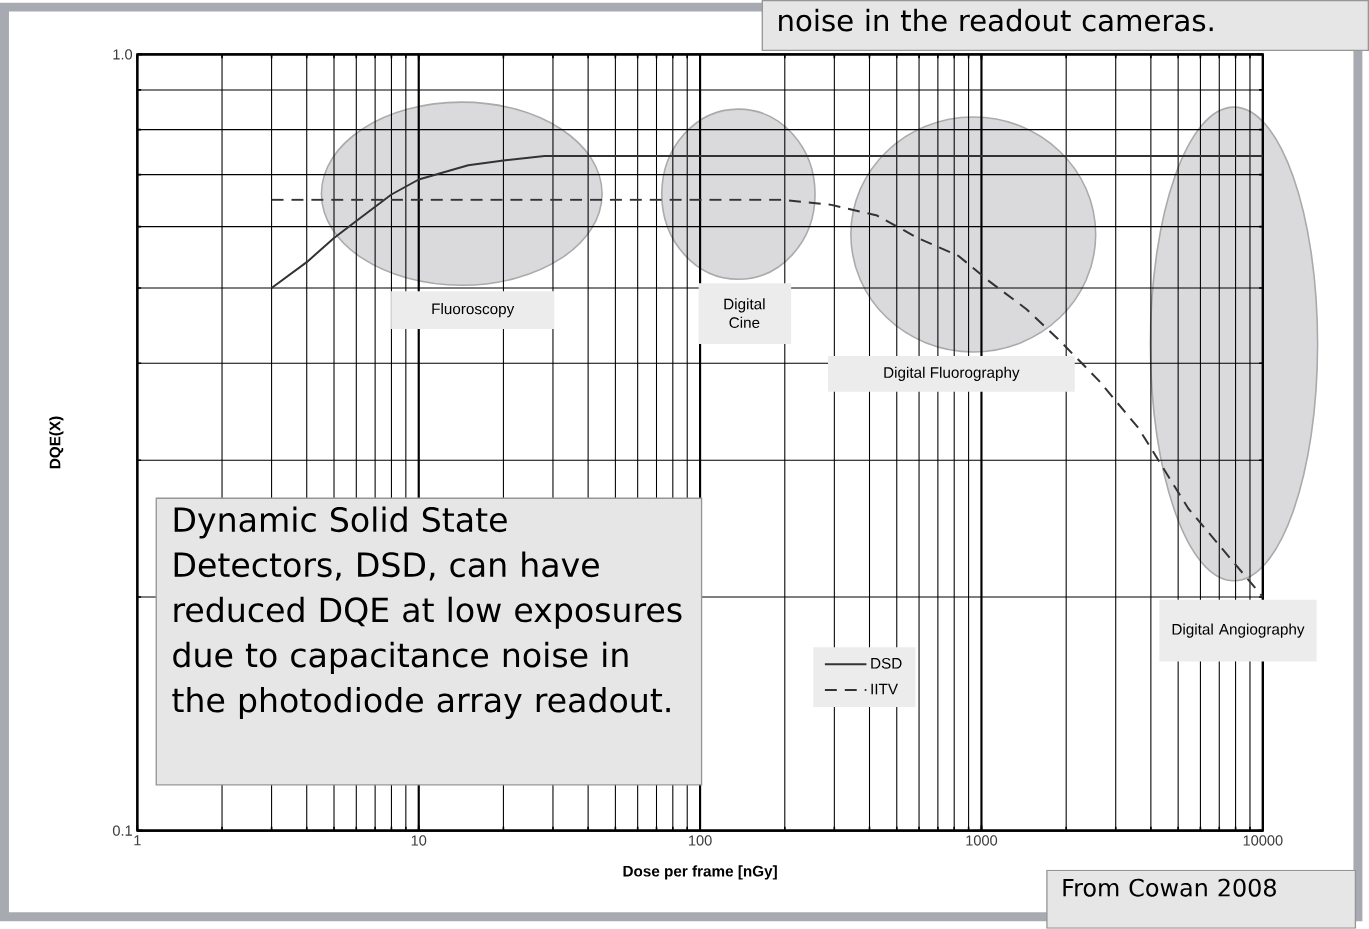 This screenshot has width=1369, height=929. Describe the element at coordinates (122, 830) in the screenshot. I see `y-tick-label: 0.1` at that location.